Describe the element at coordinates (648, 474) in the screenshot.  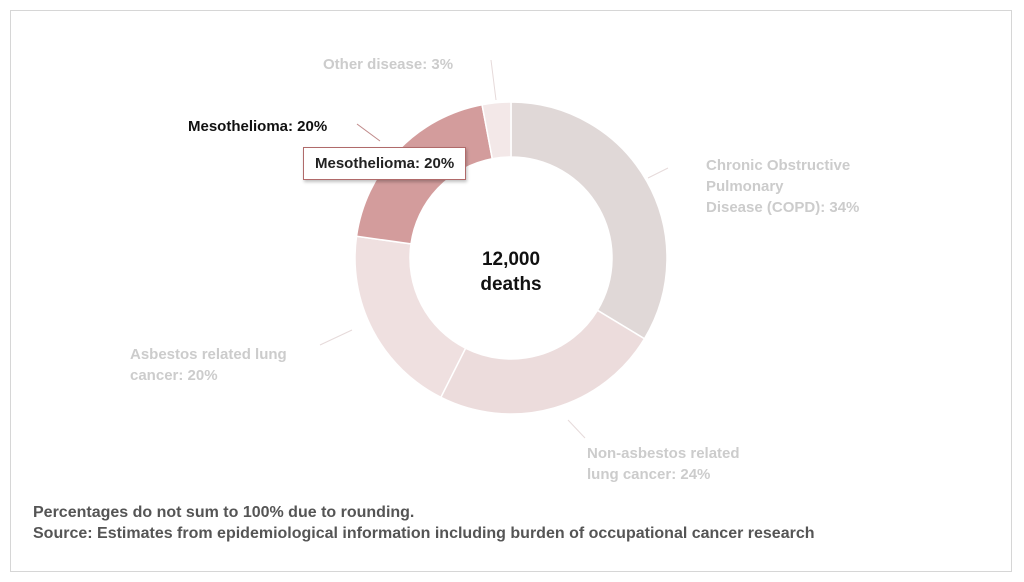
I see `slice-label: lung cancer: 24%` at that location.